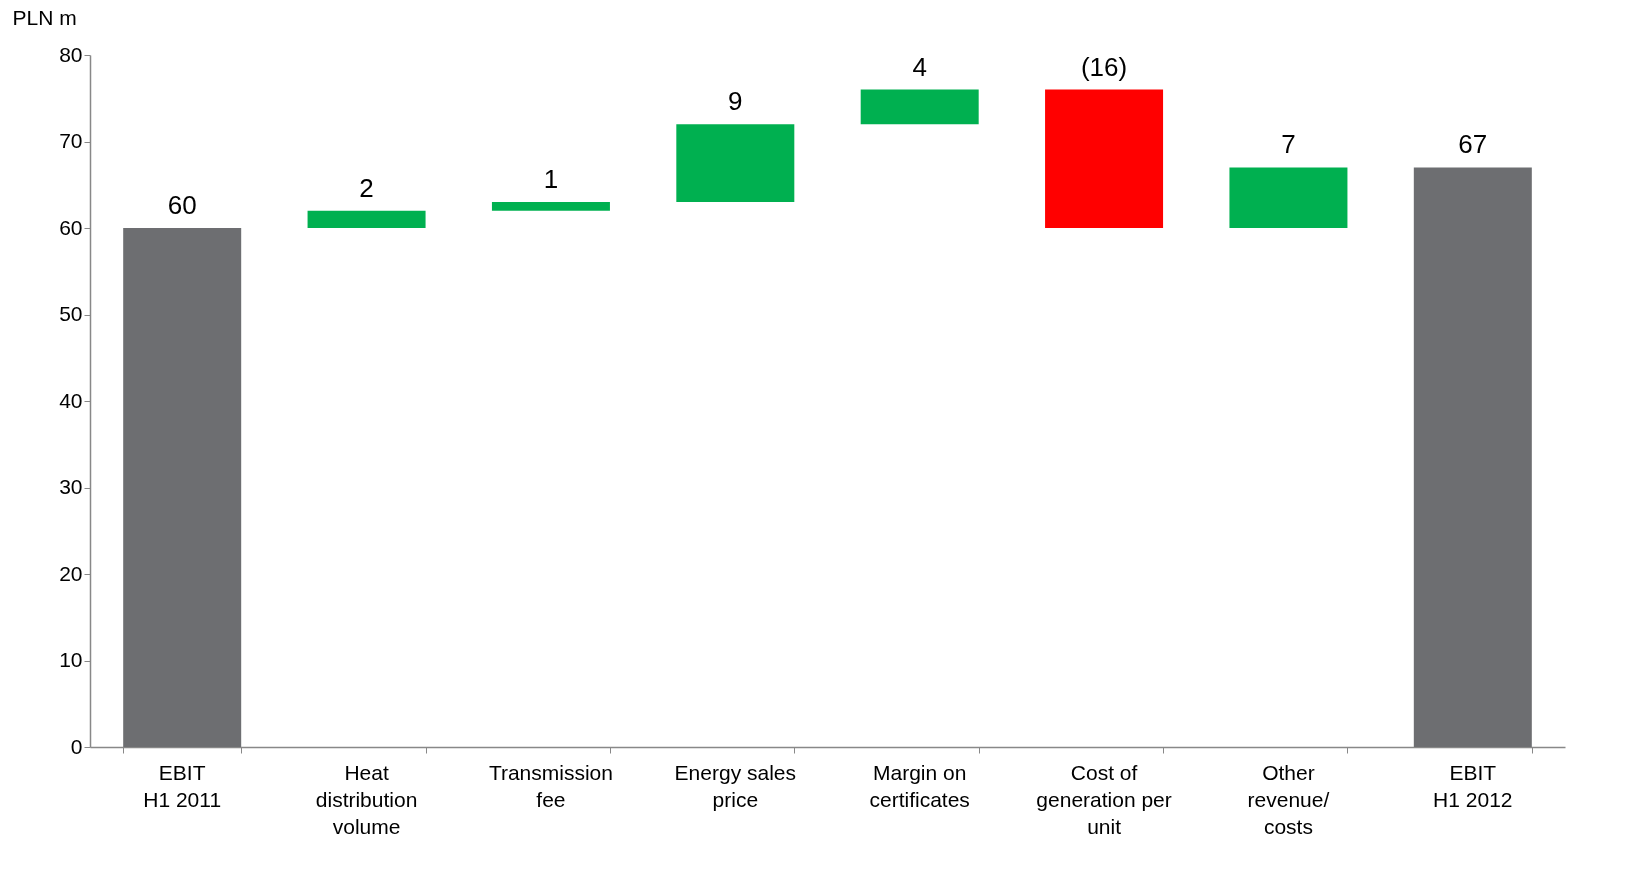 The width and height of the screenshot is (1633, 877). What do you see at coordinates (1104, 66) in the screenshot?
I see `data-label: (16)` at bounding box center [1104, 66].